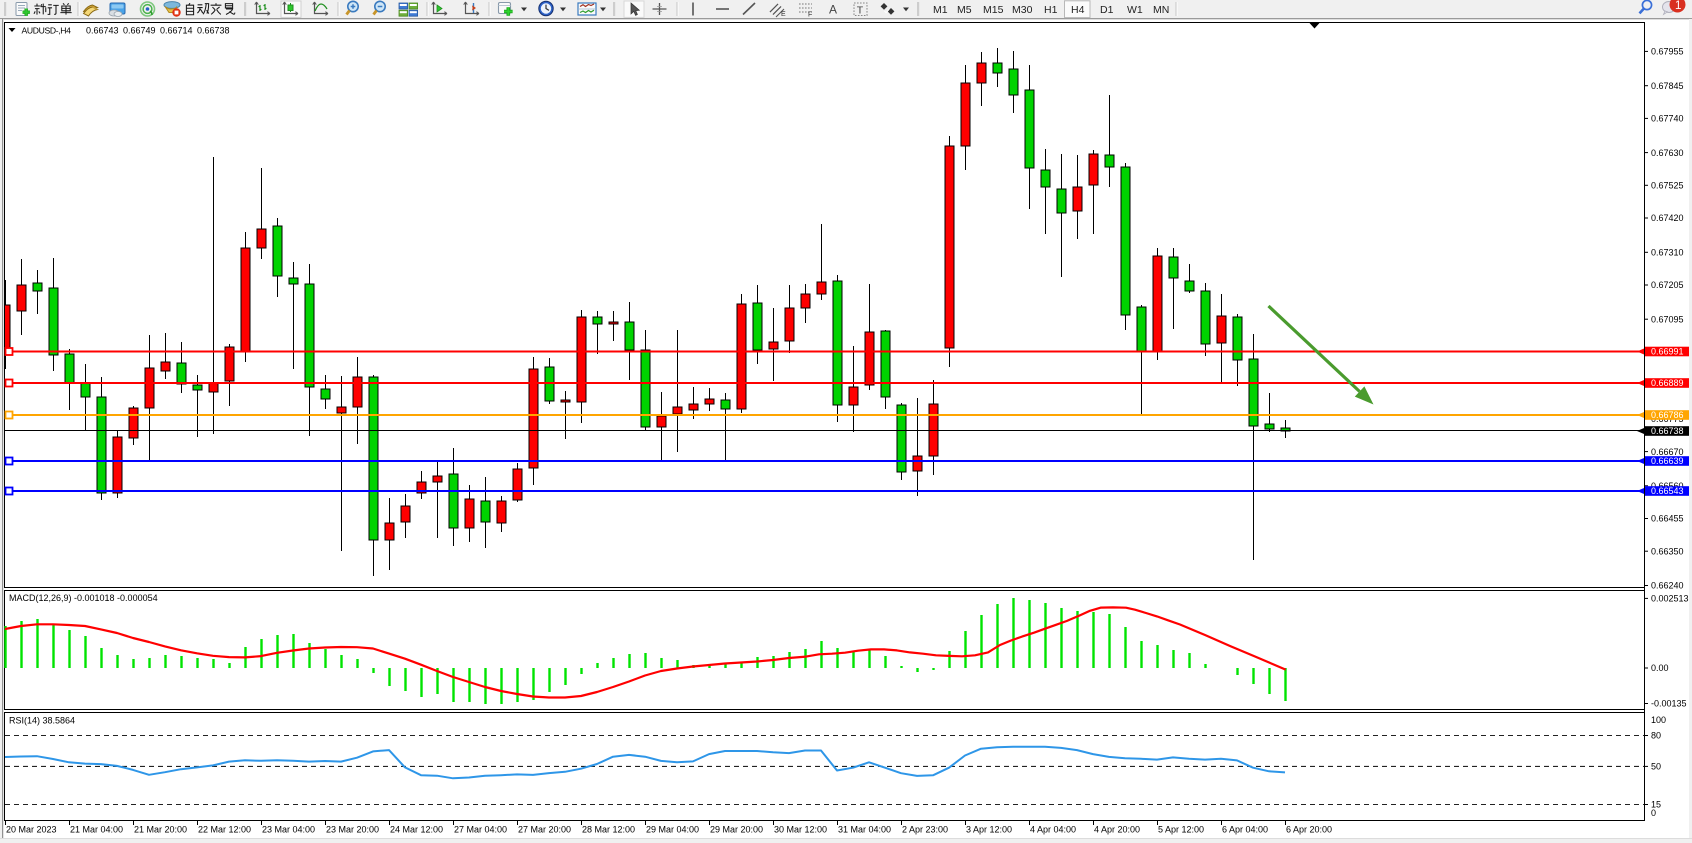 This screenshot has width=1692, height=843. Describe the element at coordinates (1660, 668) in the screenshot. I see `svg-text: 0.00` at that location.